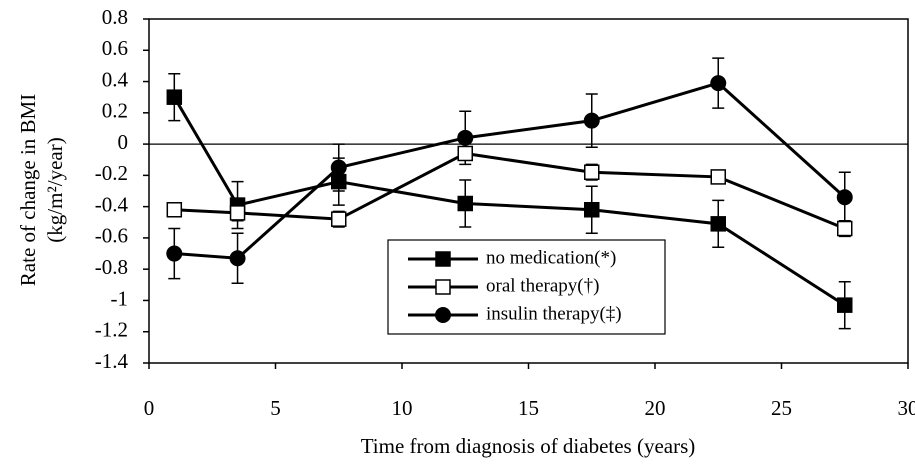 This screenshot has width=915, height=469. Describe the element at coordinates (906, 408) in the screenshot. I see `x-tick-label: 30` at that location.